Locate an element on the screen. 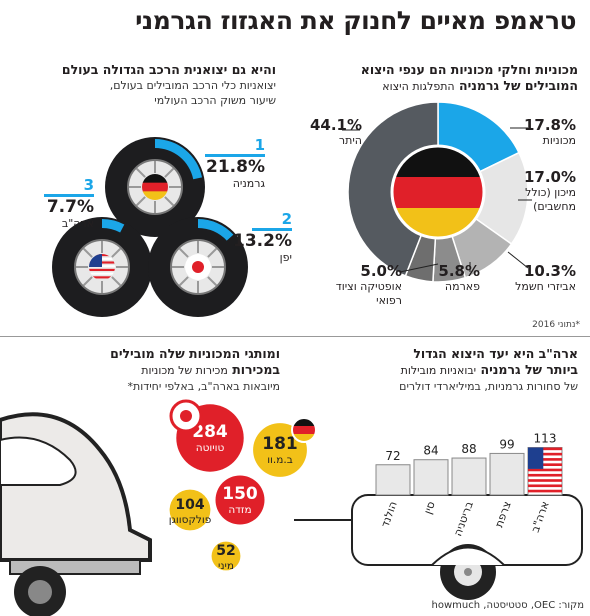 The height and width of the screenshot is (616, 590). bubble-value-label: 150 is located at coordinates (240, 494).